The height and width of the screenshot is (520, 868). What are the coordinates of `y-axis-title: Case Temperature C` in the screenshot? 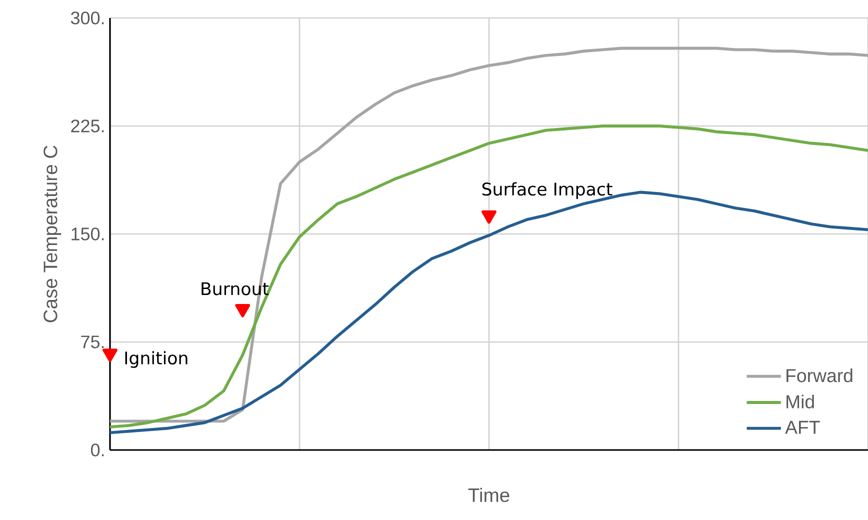 It's located at (53, 234).